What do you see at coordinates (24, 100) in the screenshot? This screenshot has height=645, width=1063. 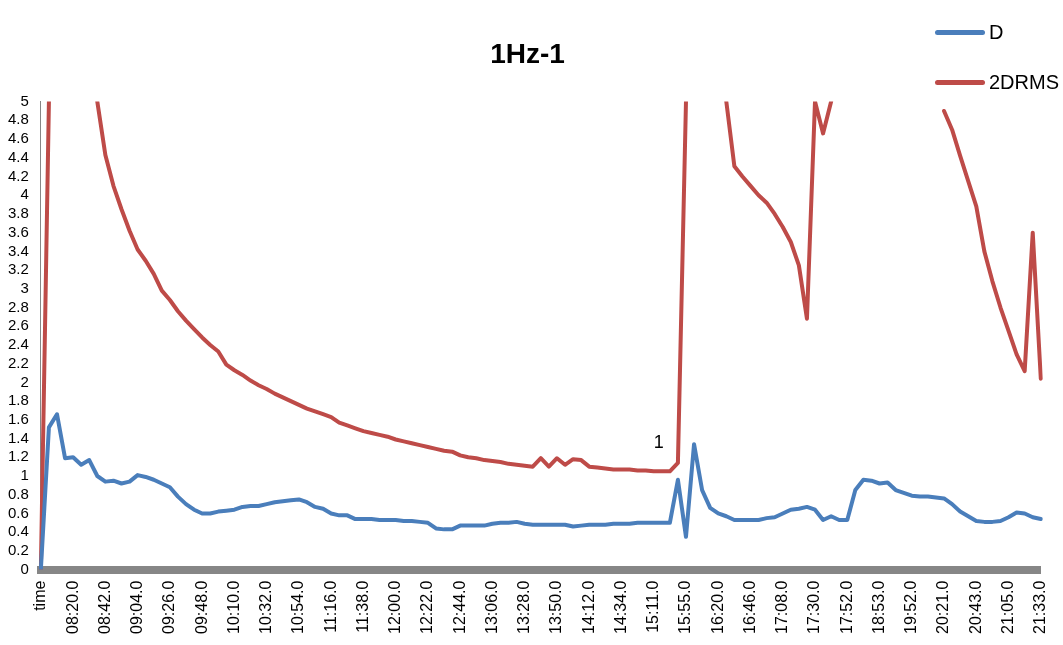 I see `y-tick-label: 5` at bounding box center [24, 100].